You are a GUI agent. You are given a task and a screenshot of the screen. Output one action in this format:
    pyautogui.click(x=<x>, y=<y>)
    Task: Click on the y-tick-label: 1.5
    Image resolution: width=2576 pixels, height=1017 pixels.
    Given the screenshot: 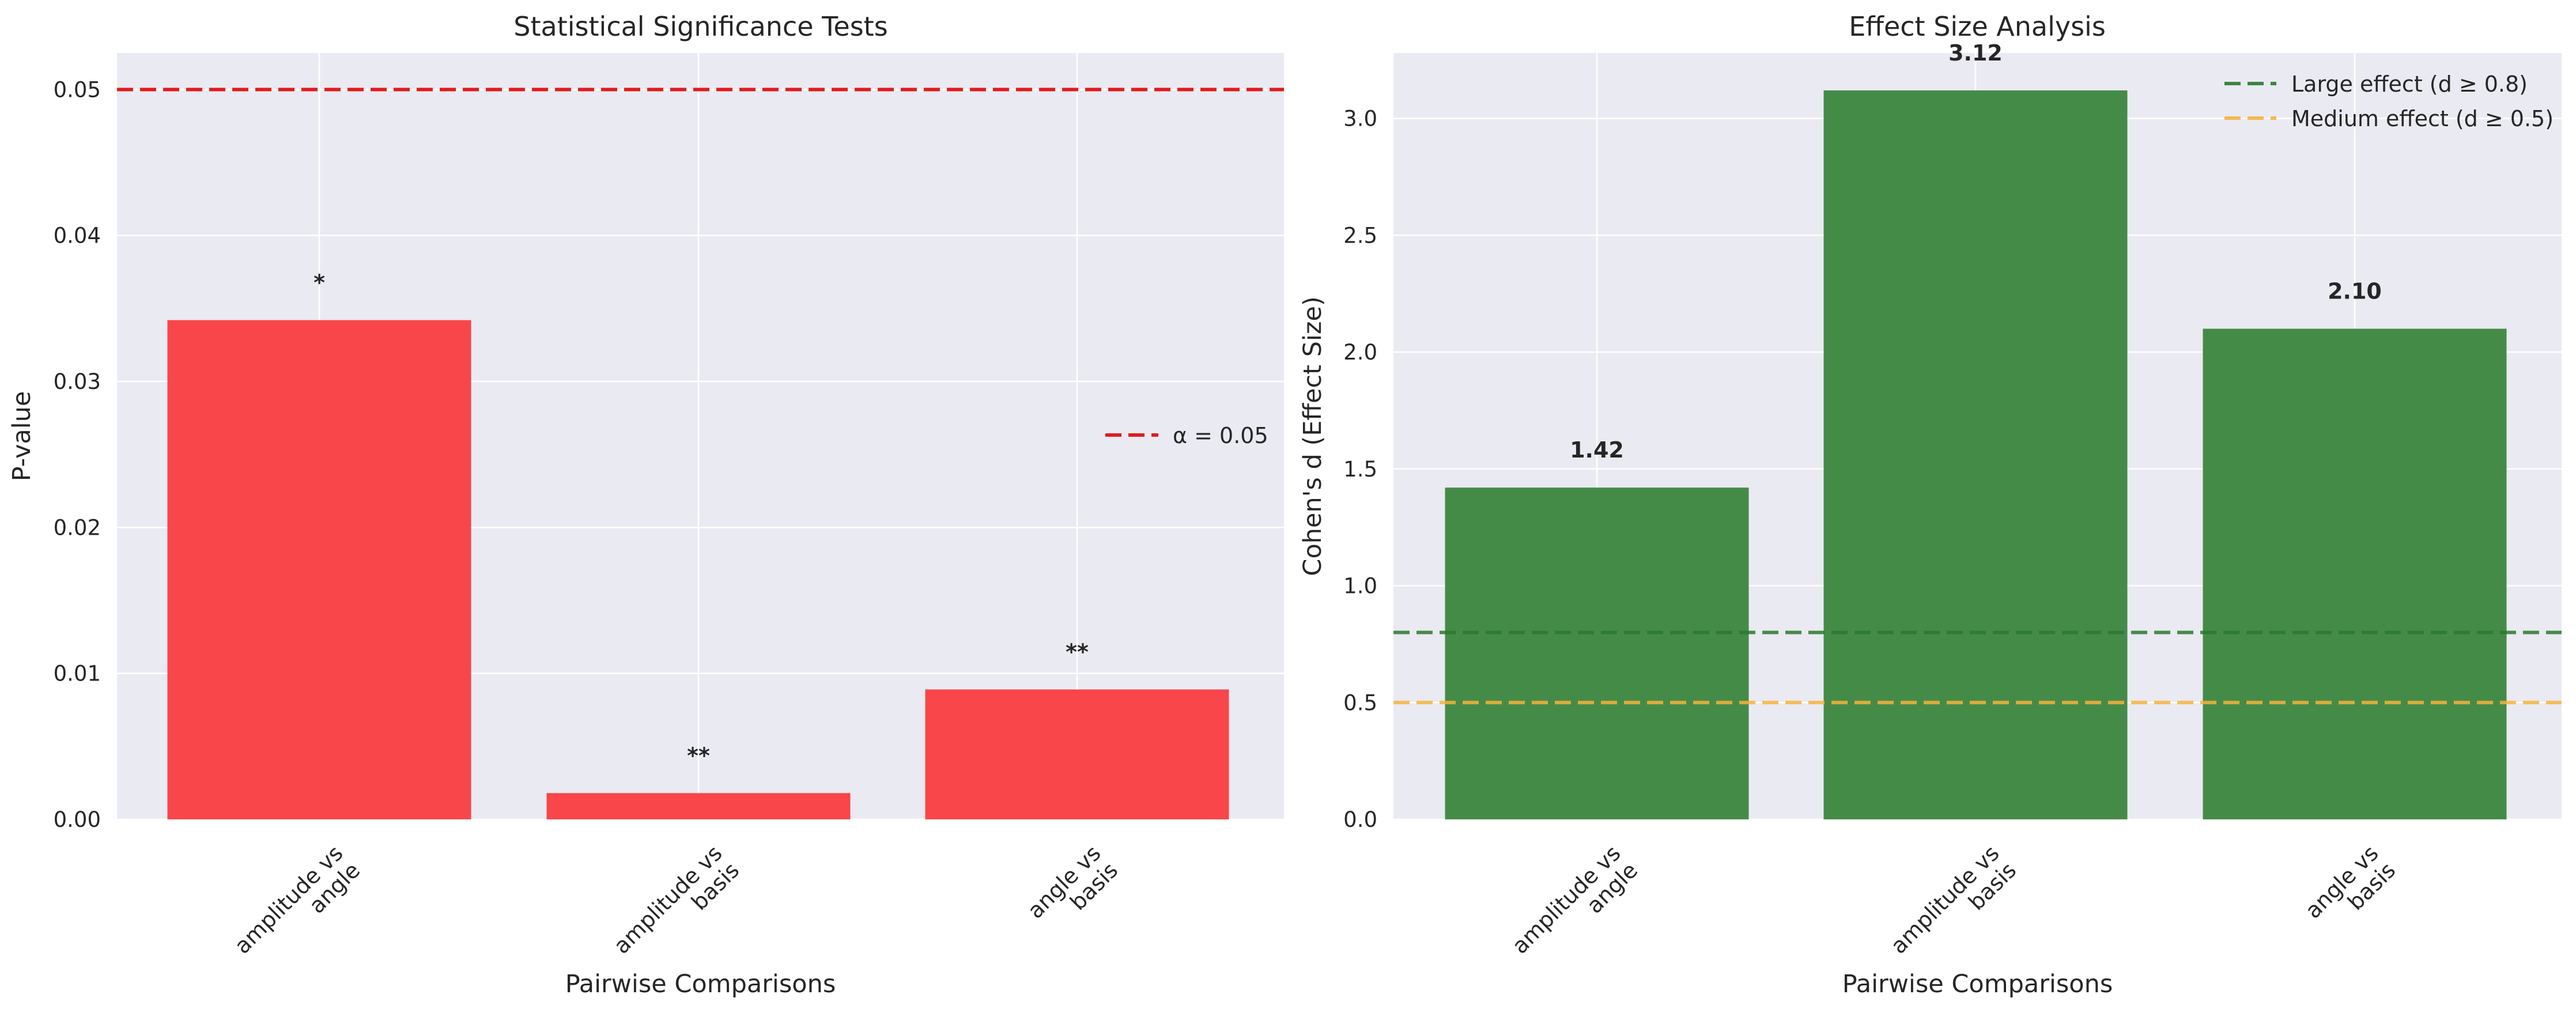 What is the action you would take?
    pyautogui.click(x=1360, y=469)
    